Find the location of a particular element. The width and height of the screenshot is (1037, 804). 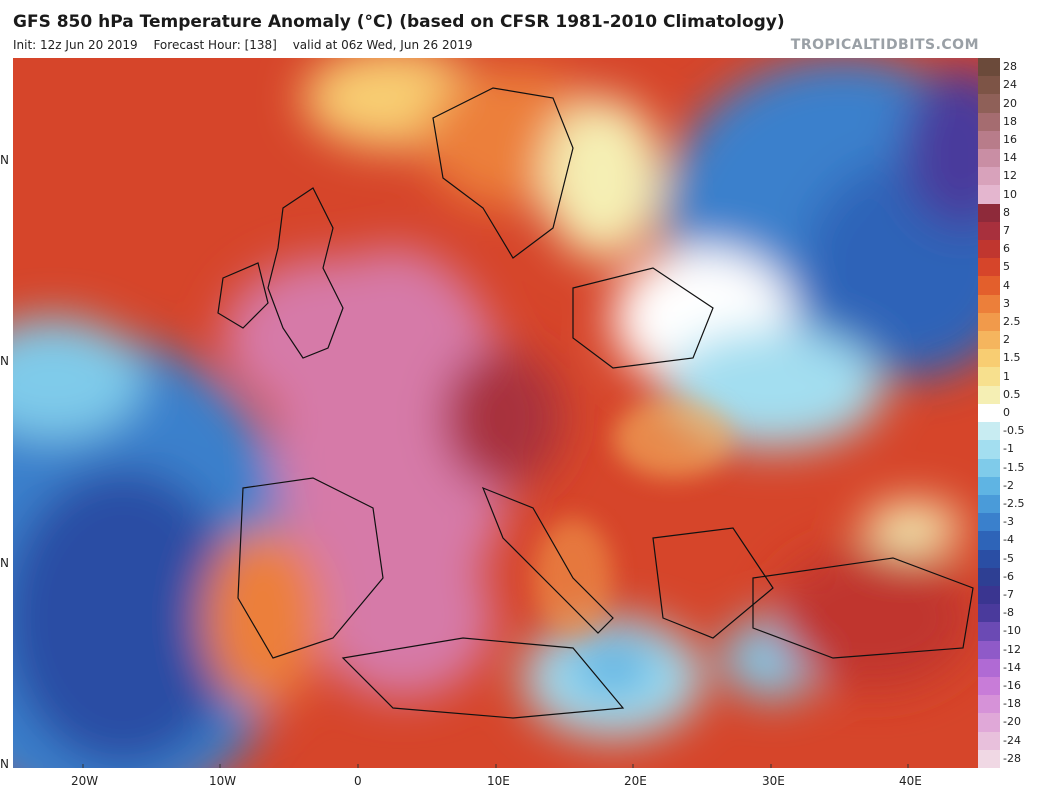

color-scale-label: 16 is located at coordinates (1010, 139).